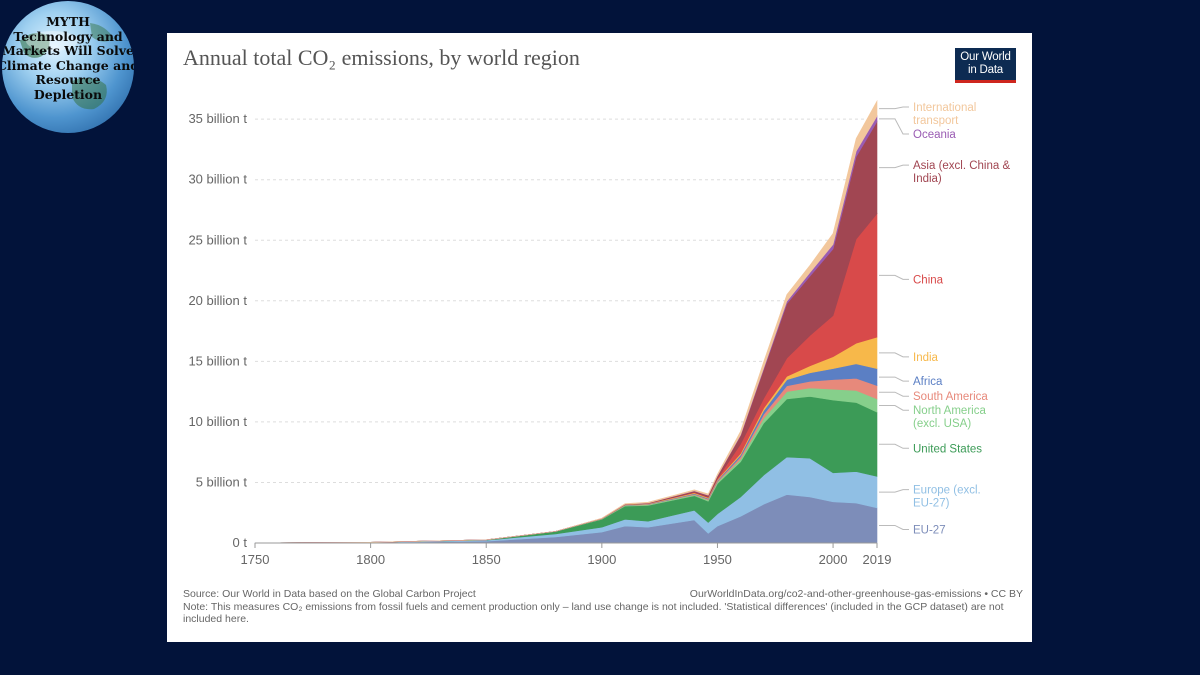 Image resolution: width=1200 pixels, height=675 pixels. What do you see at coordinates (944, 108) in the screenshot?
I see `legend-label: International` at bounding box center [944, 108].